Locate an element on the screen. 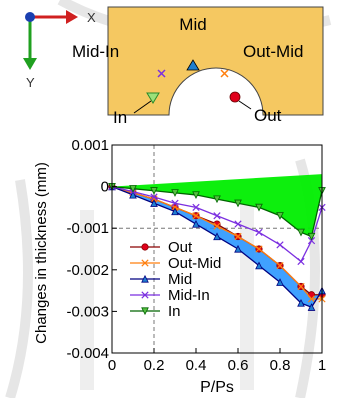  mid-in-point-marker is located at coordinates (161, 73).